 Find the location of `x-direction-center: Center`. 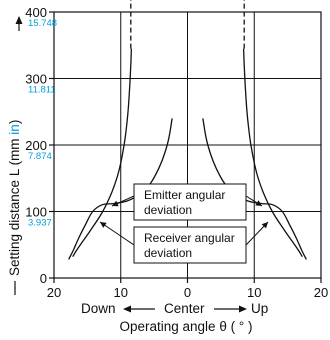

x-direction-center: Center is located at coordinates (184, 308).